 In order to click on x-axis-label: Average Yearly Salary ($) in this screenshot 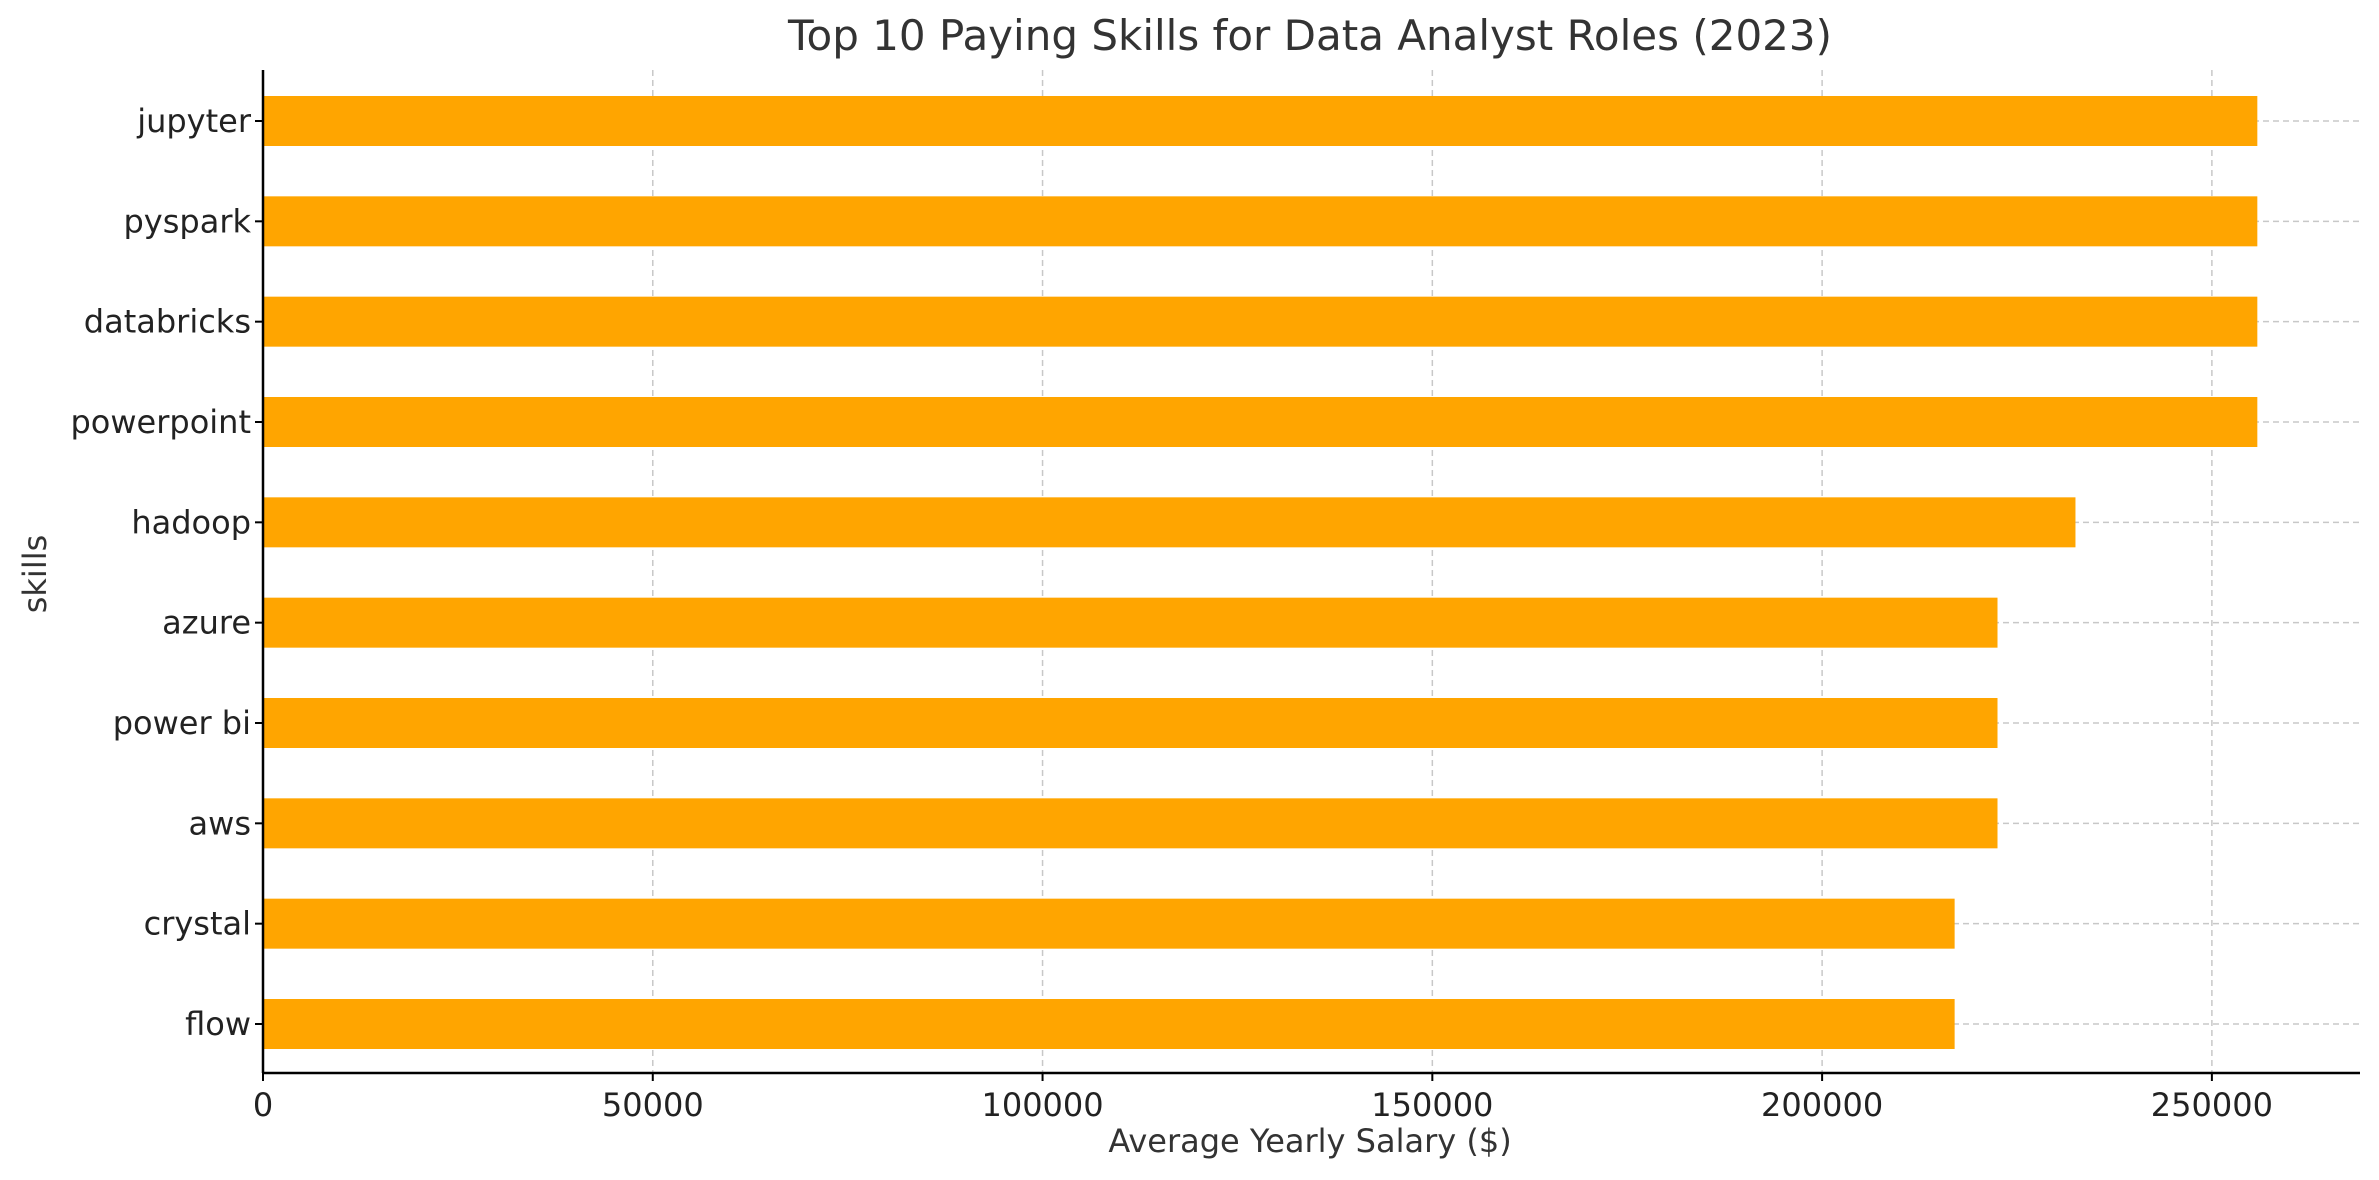, I will do `click(1309, 1141)`.